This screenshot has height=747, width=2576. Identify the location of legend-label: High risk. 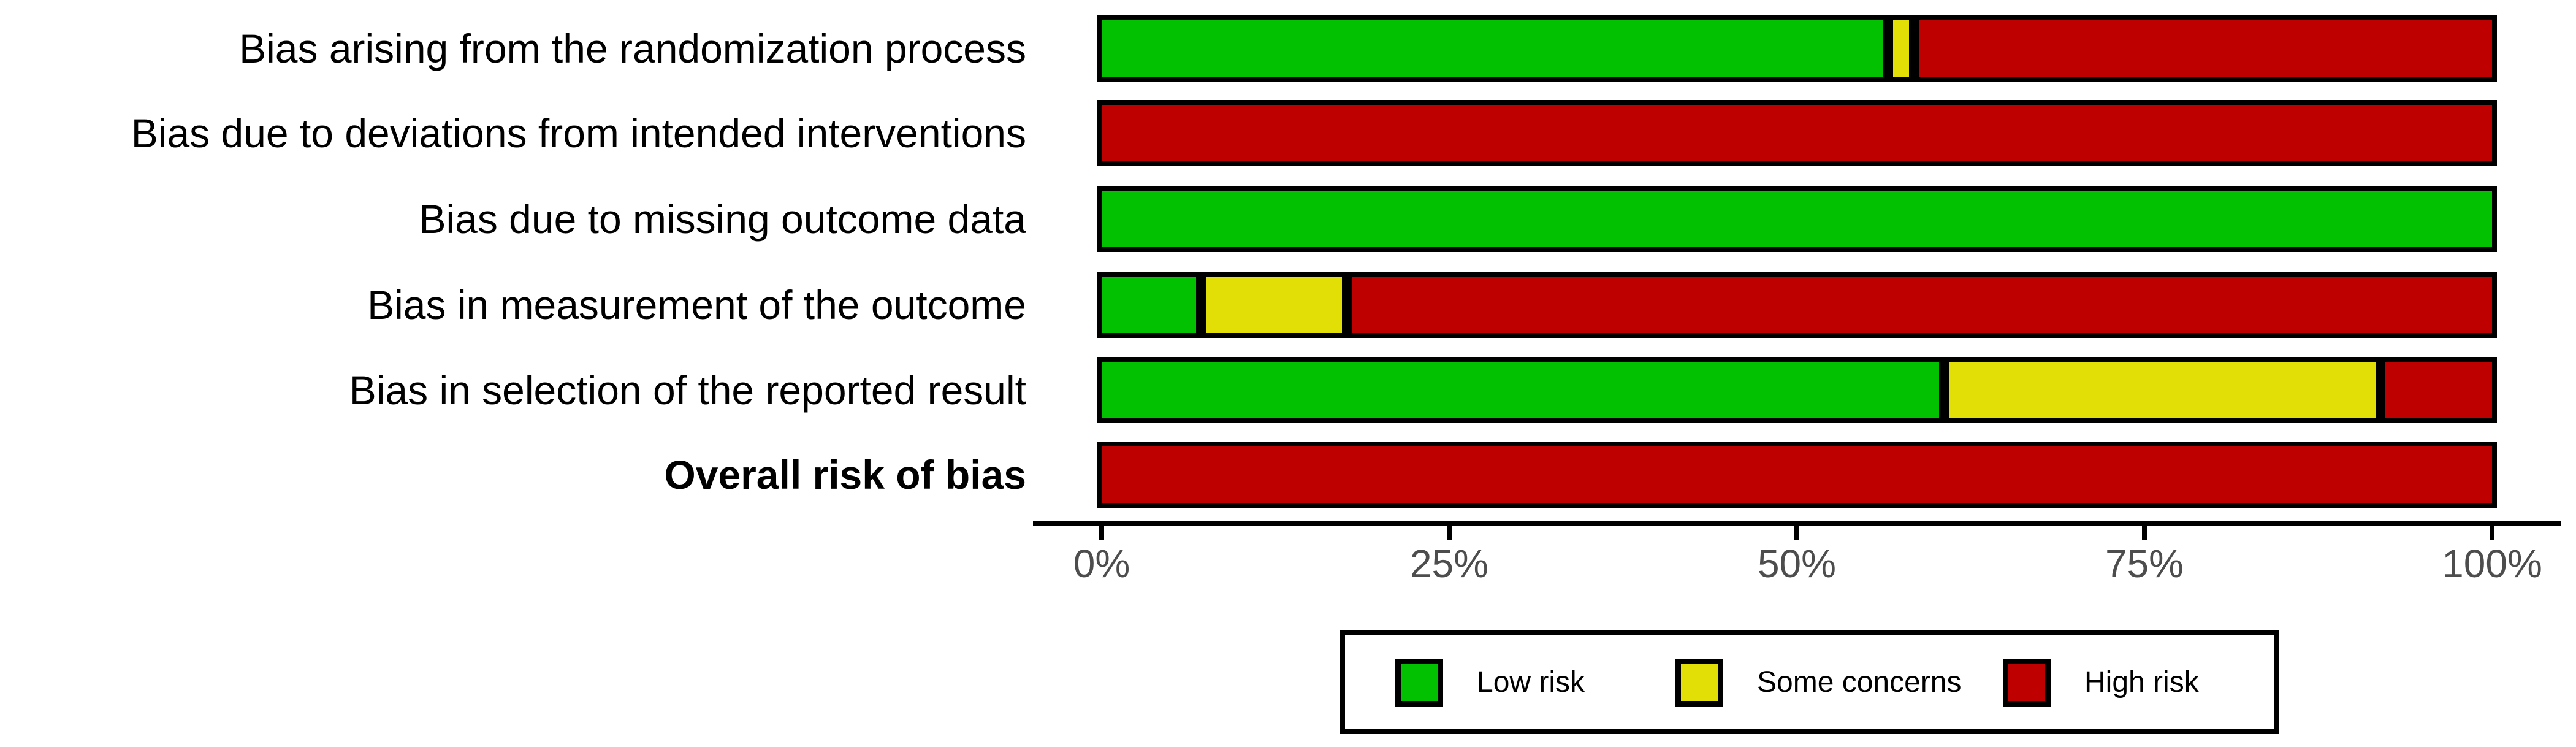
(2141, 683).